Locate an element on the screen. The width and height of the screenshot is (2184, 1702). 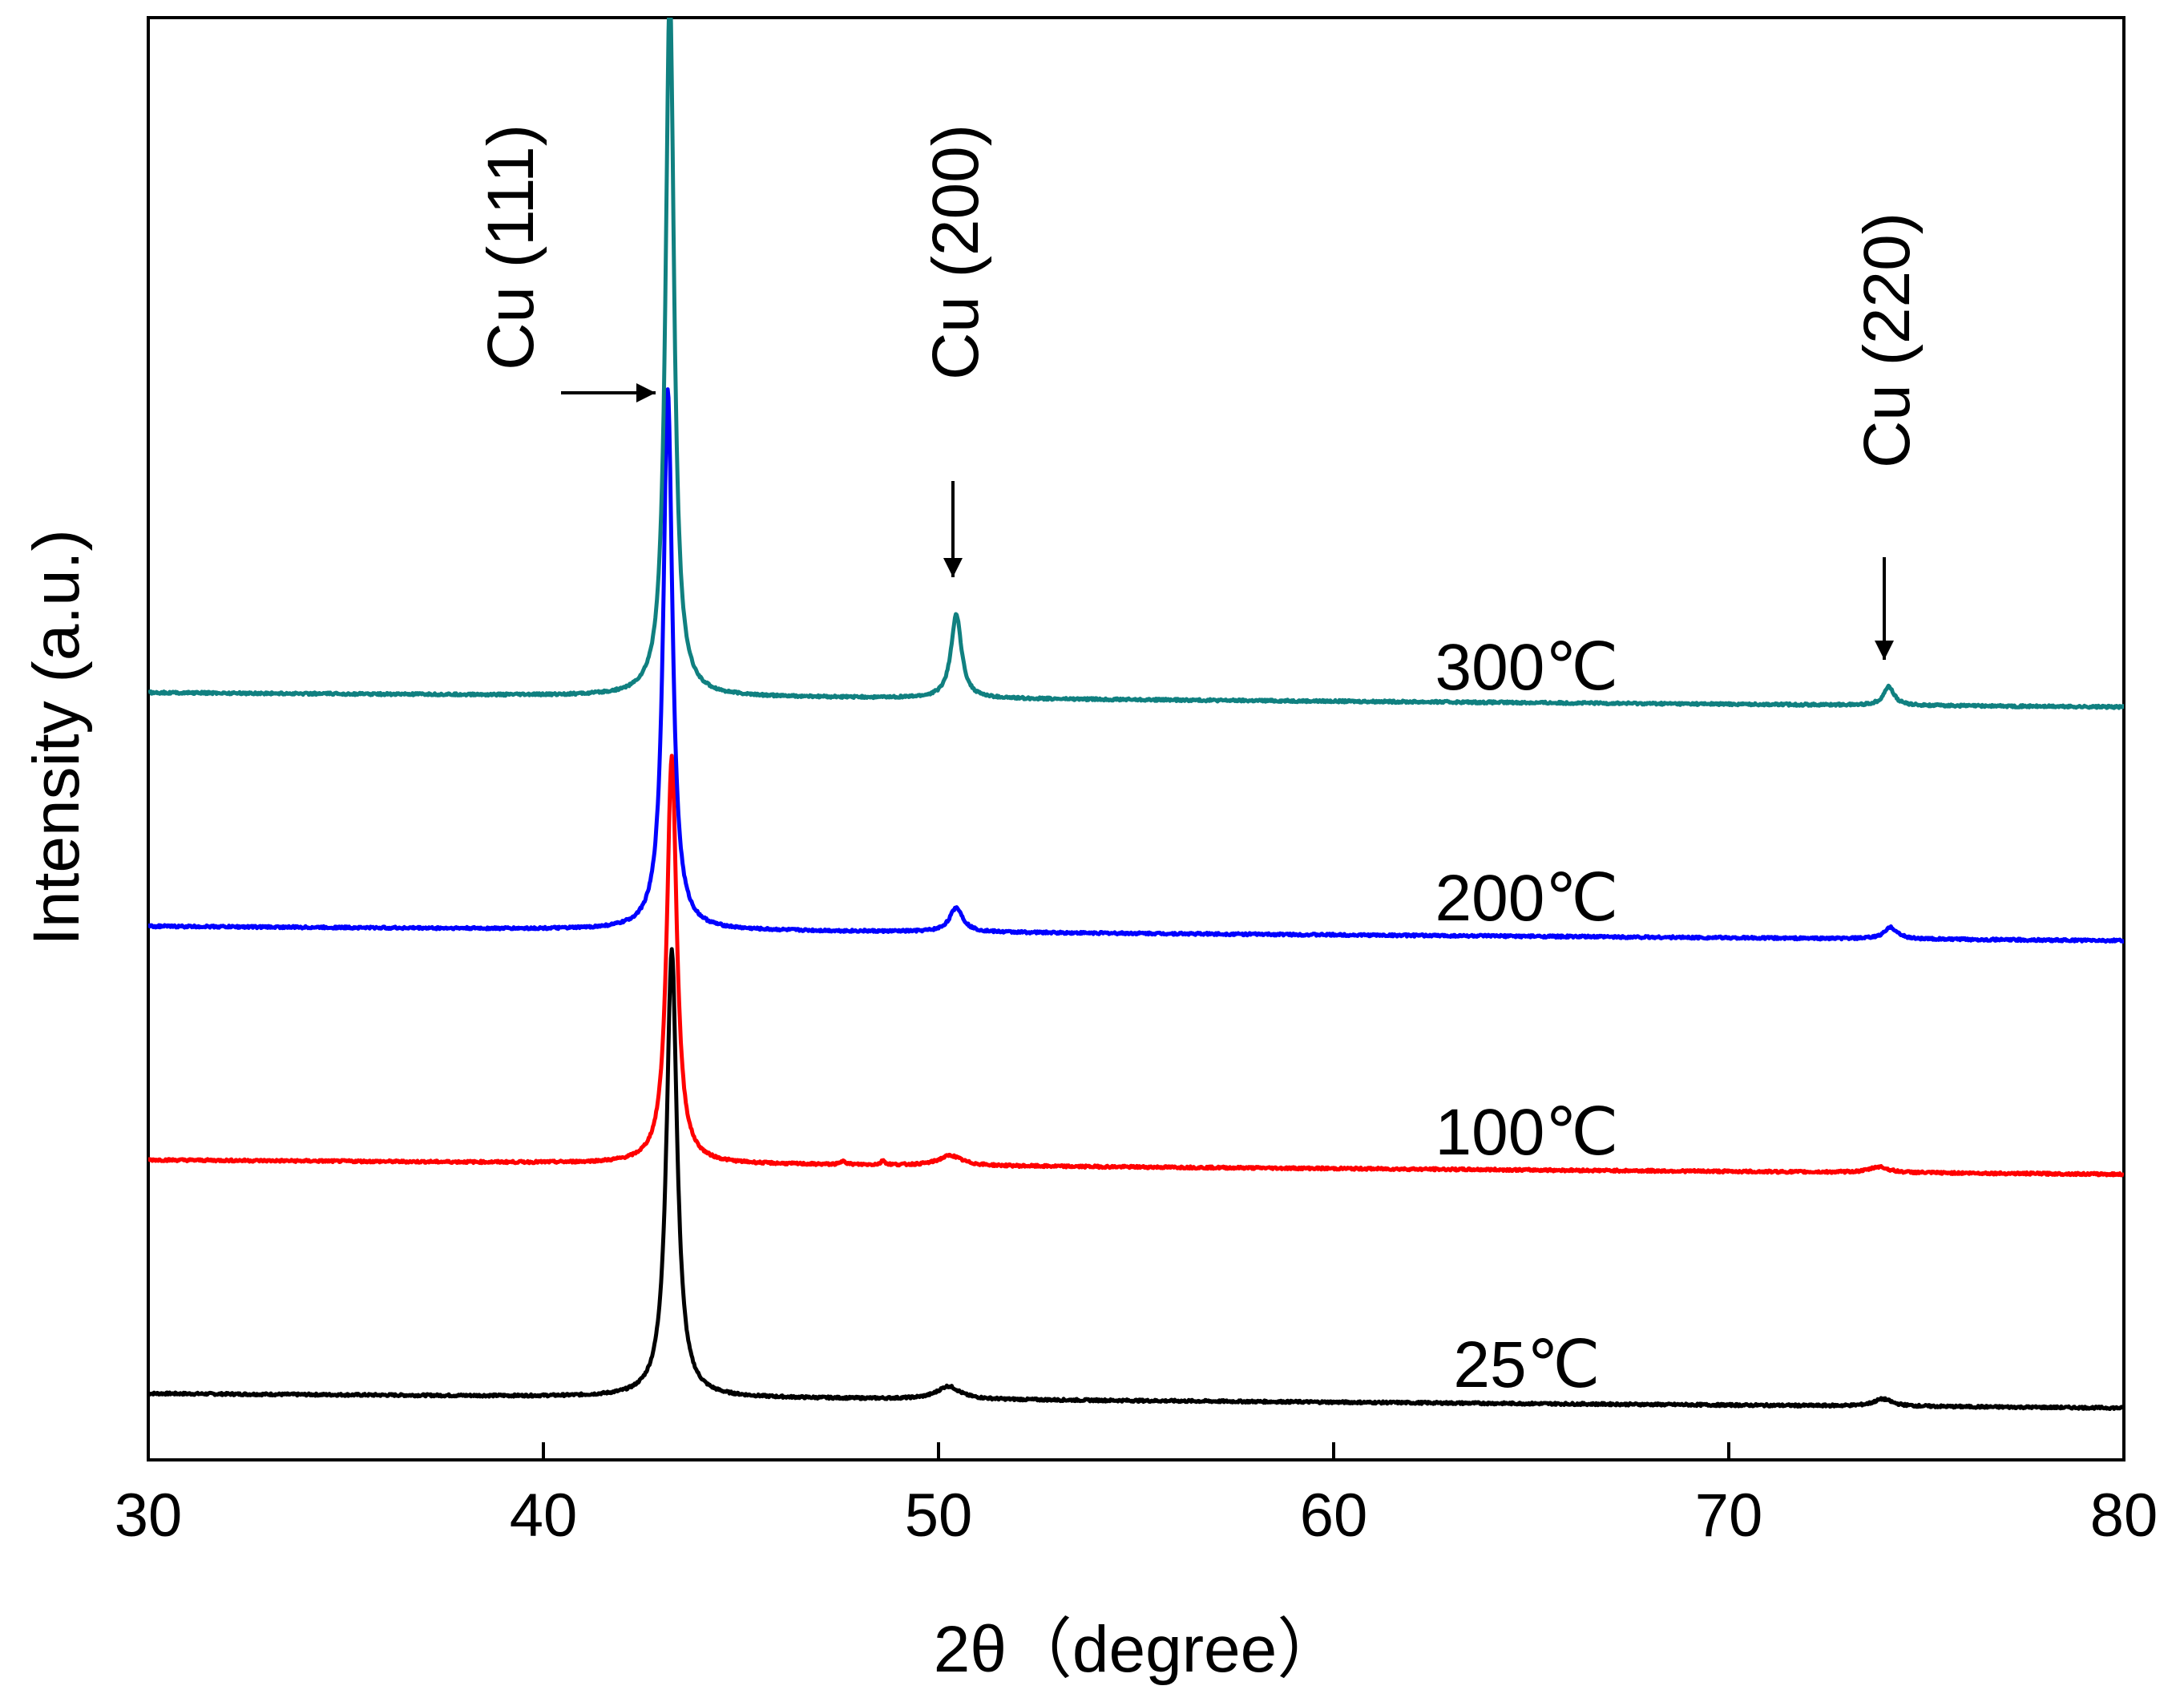
peak-label-cu-111: Cu (111) is located at coordinates (510, 247).